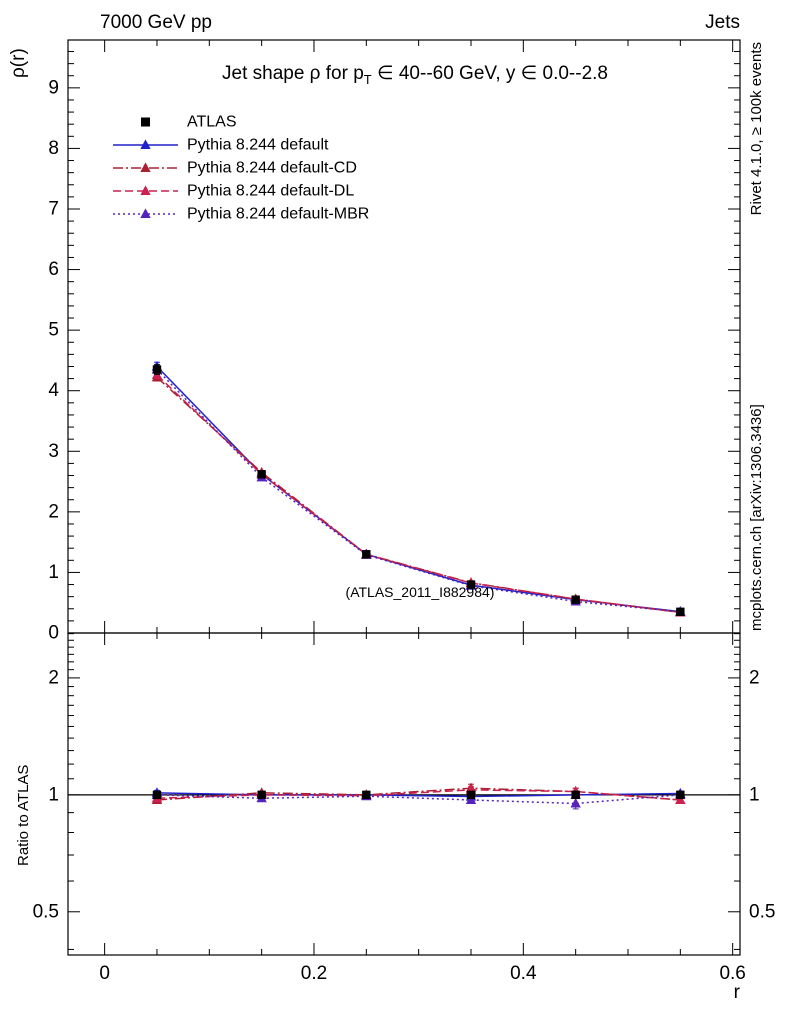 The width and height of the screenshot is (786, 1024). What do you see at coordinates (18, 63) in the screenshot?
I see `y-axis-label: ρ(r)` at bounding box center [18, 63].